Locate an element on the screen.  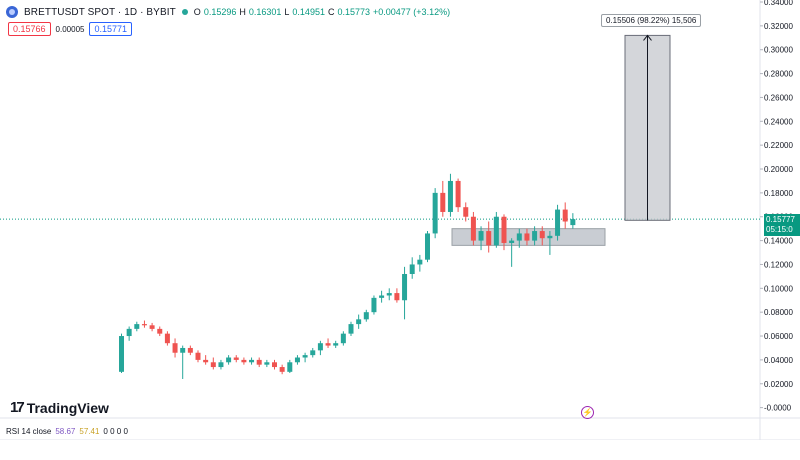
ohlc-high-key: H is located at coordinates (242, 12).